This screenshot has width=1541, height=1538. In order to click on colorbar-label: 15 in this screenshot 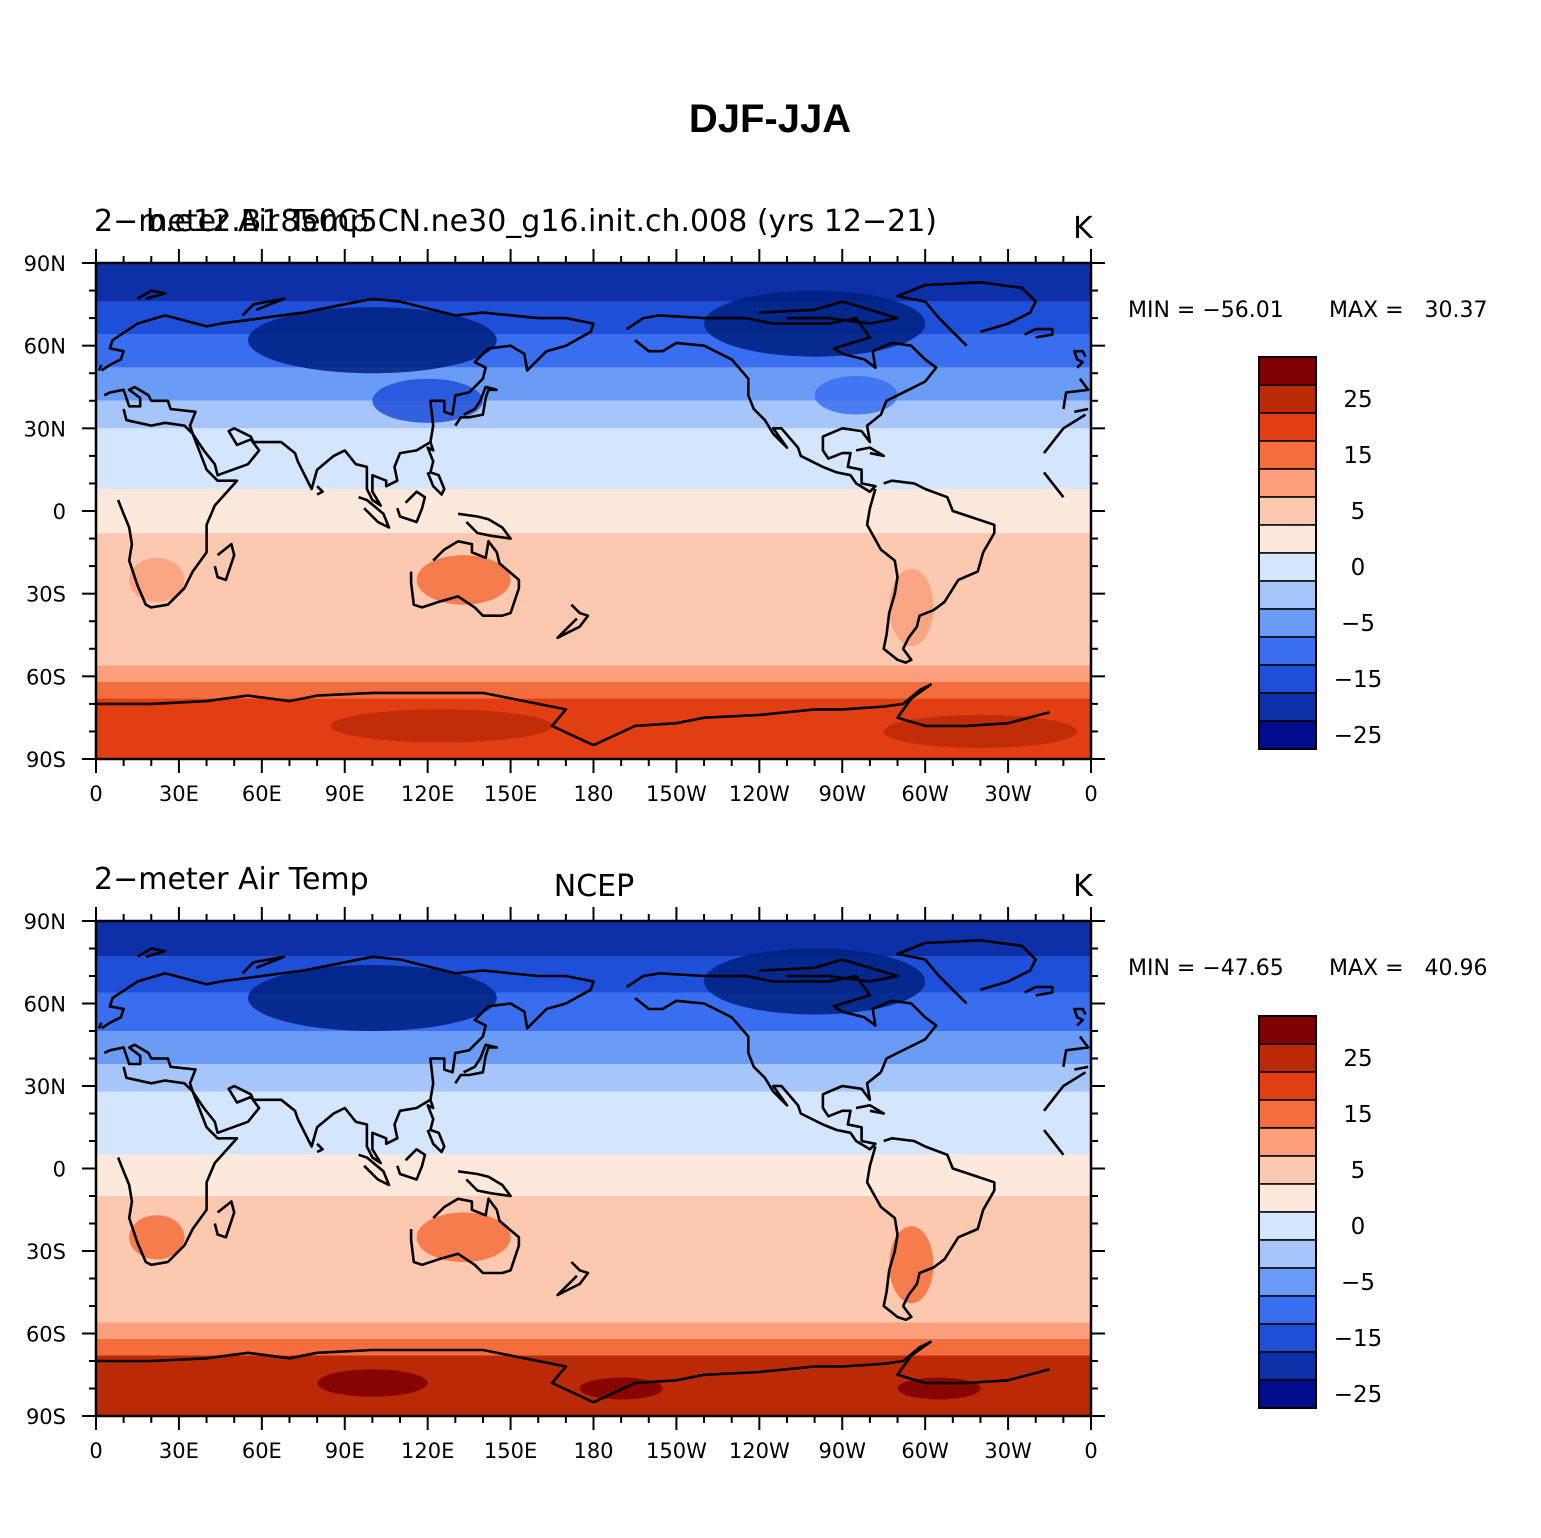, I will do `click(1357, 456)`.